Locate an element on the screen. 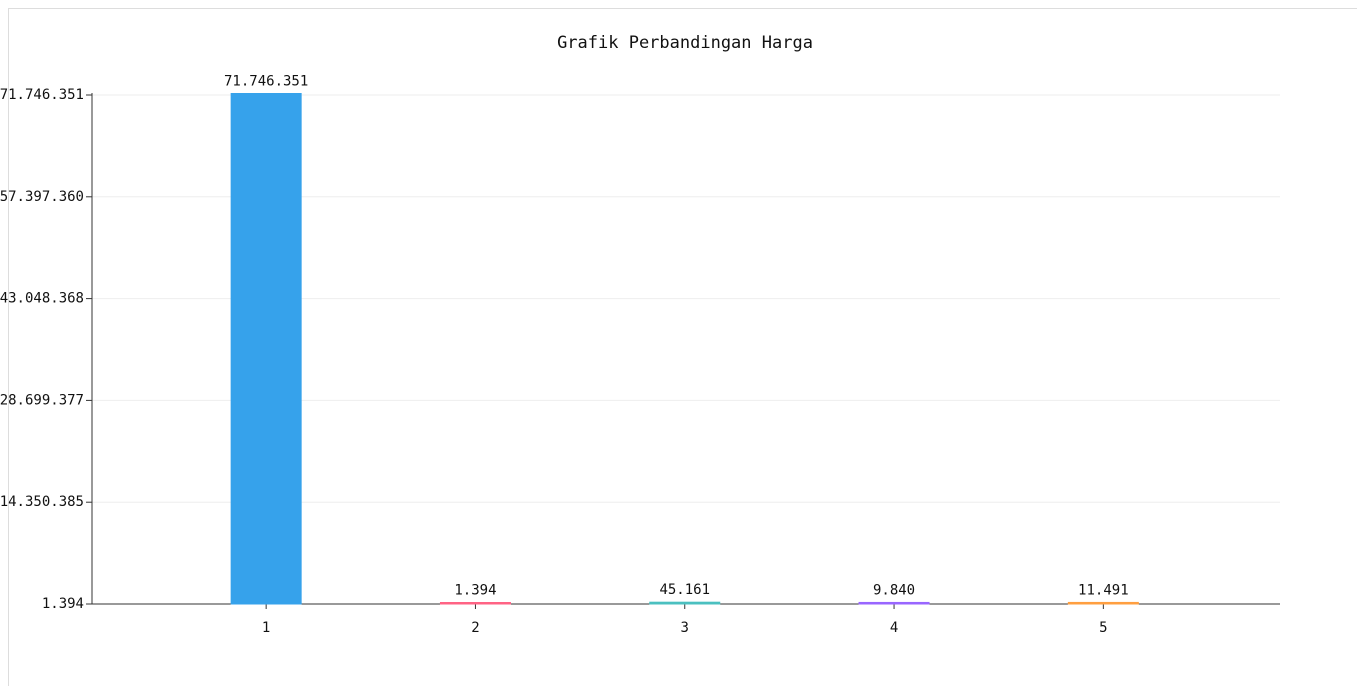 Image resolution: width=1357 pixels, height=686 pixels. x-tick-label: 3 is located at coordinates (685, 628).